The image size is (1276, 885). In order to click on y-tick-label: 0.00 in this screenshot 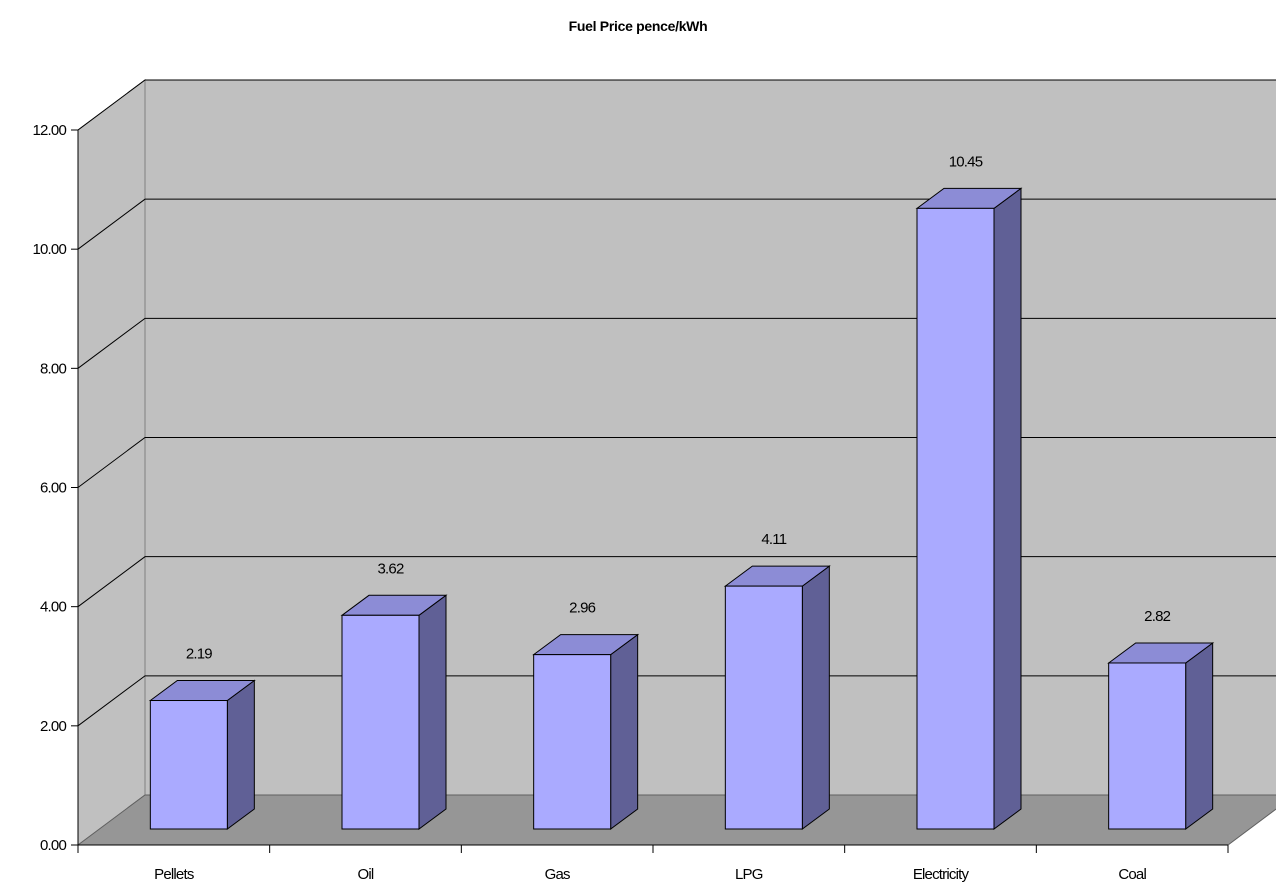, I will do `click(53, 845)`.